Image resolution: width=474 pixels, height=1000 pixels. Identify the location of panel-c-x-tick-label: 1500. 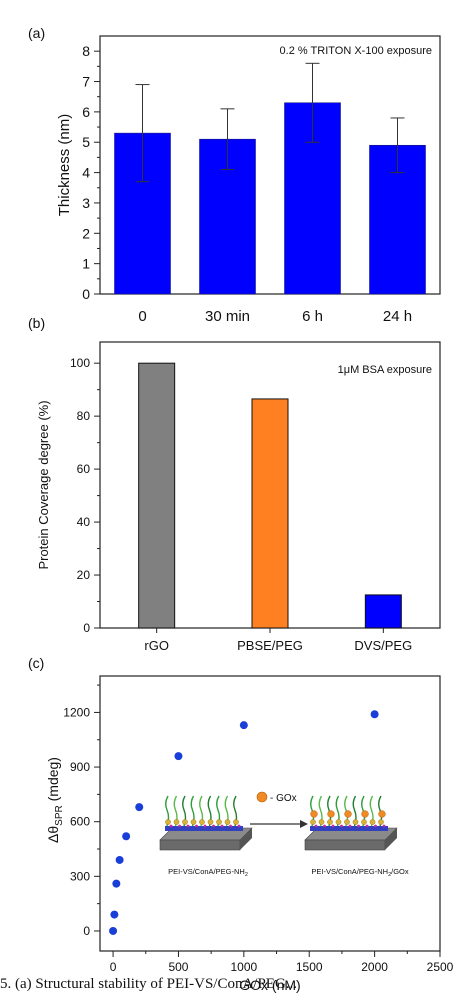
(309, 967).